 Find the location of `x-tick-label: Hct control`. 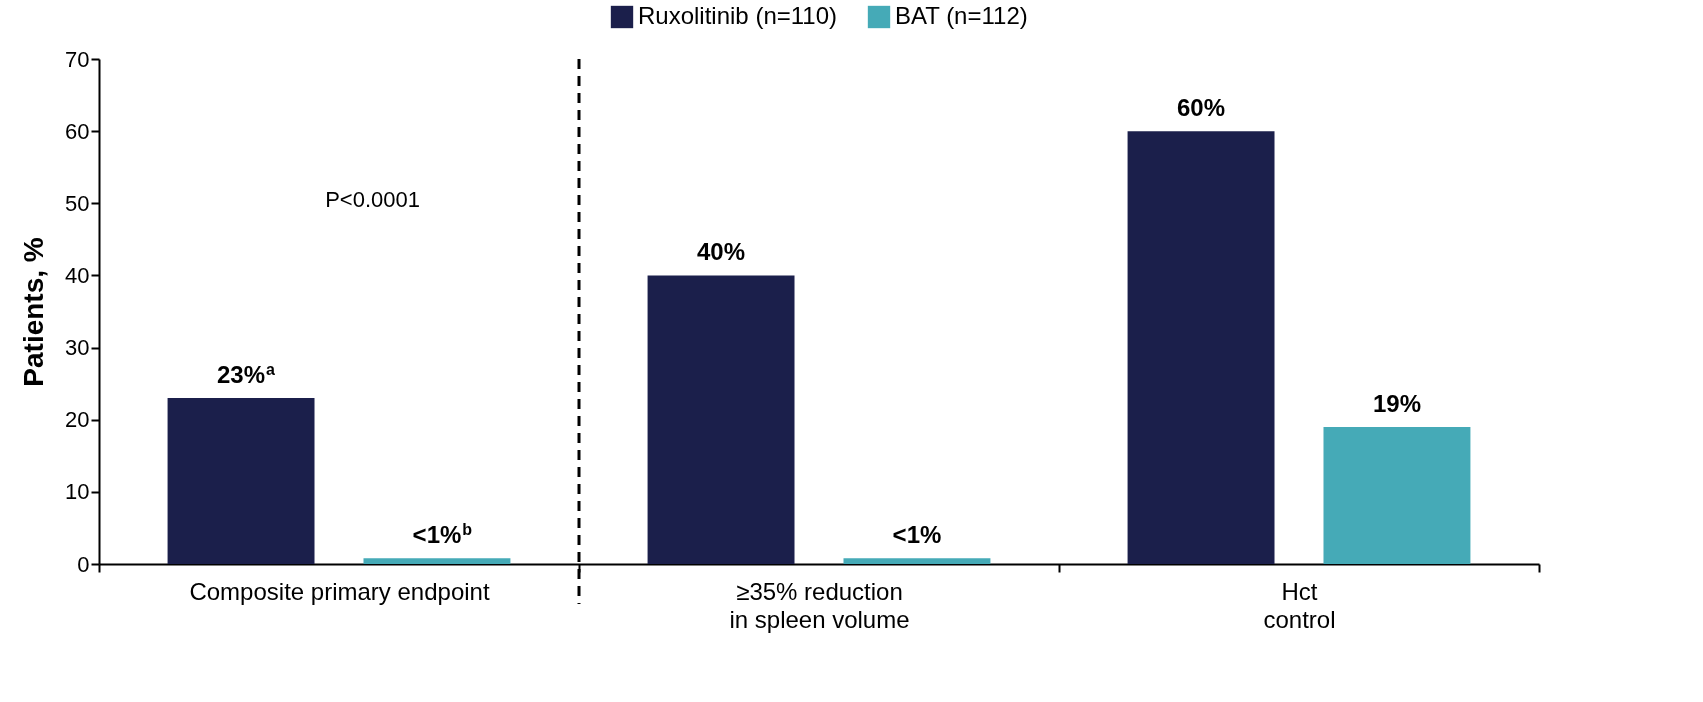

x-tick-label: Hct control is located at coordinates (1299, 605).